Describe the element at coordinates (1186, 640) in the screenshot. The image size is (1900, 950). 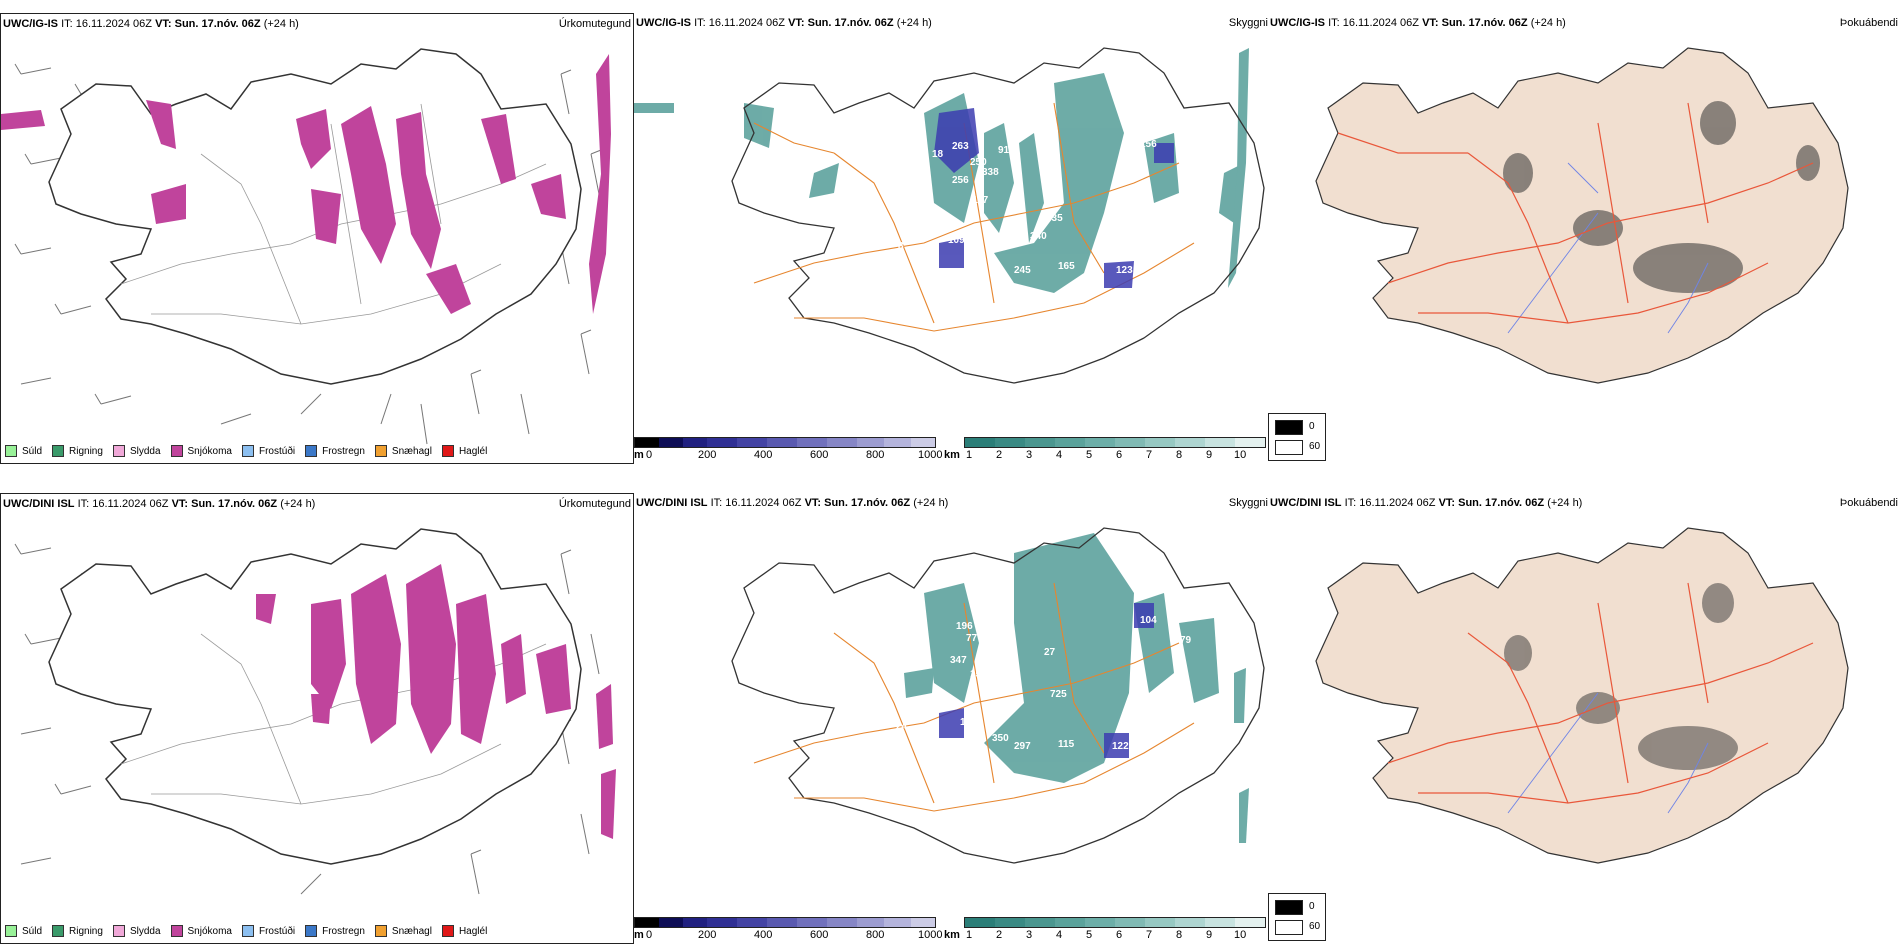
I see `vis-value: 79` at that location.